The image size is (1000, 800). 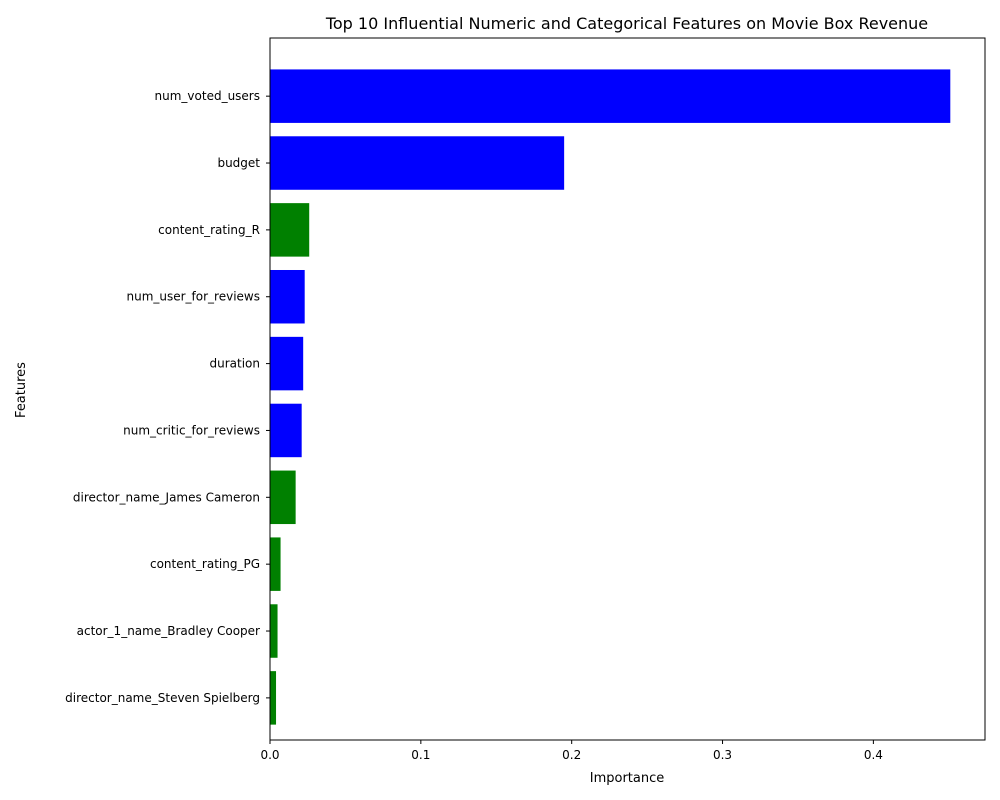 I want to click on y-tick-label: num_user_for_reviews, so click(x=193, y=297).